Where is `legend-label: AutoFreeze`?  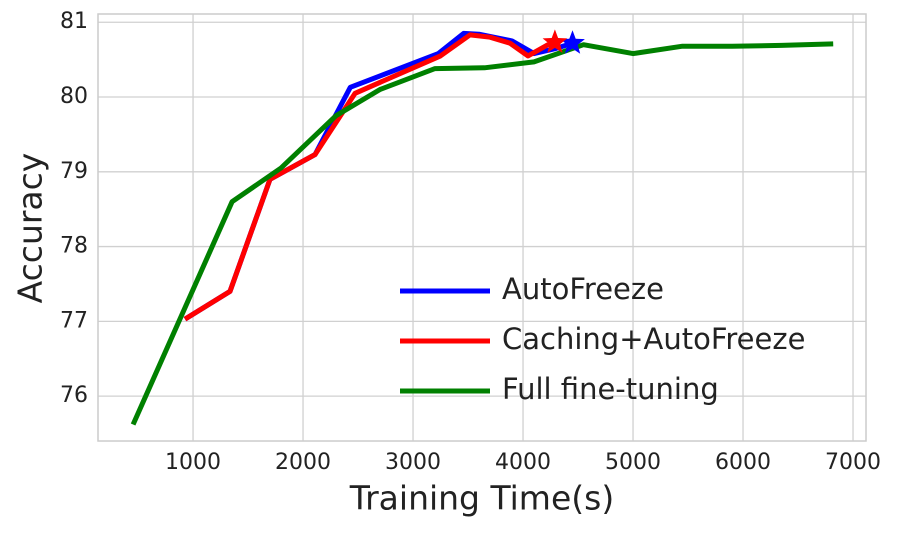 legend-label: AutoFreeze is located at coordinates (583, 289).